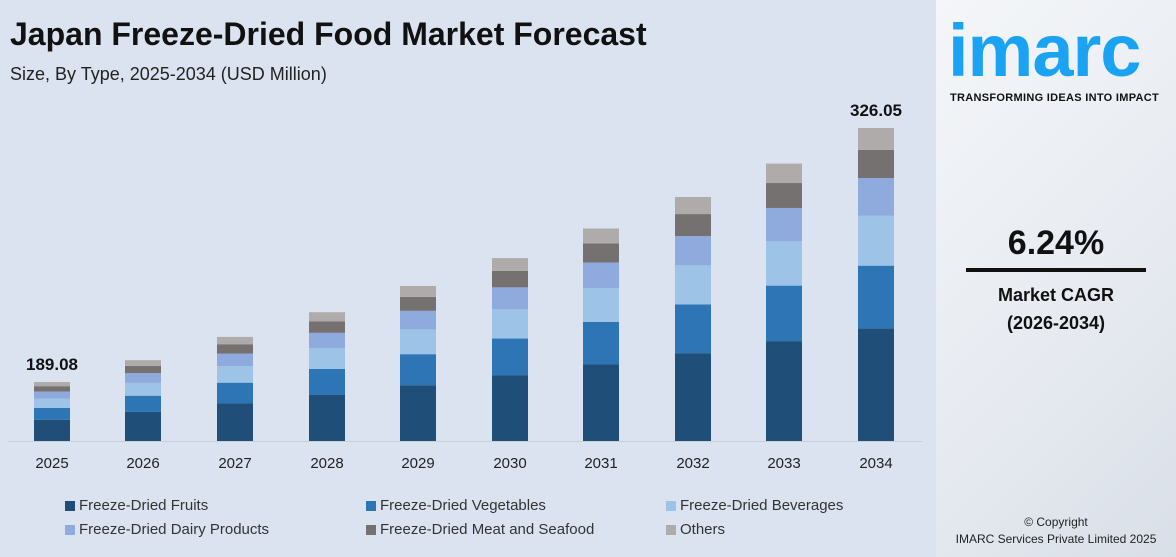  I want to click on x-tick-label: 2025, so click(51, 463).